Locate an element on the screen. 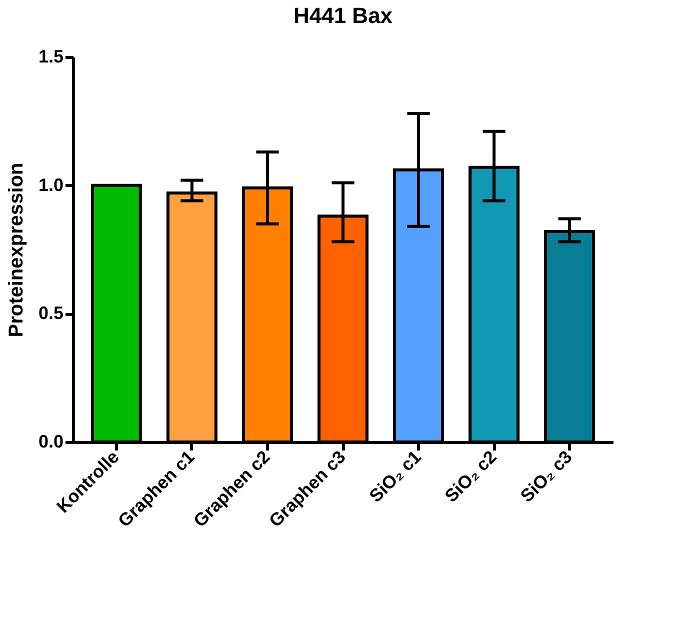 The width and height of the screenshot is (686, 628). x-tick-label: SiO₂ c1 is located at coordinates (395, 476).